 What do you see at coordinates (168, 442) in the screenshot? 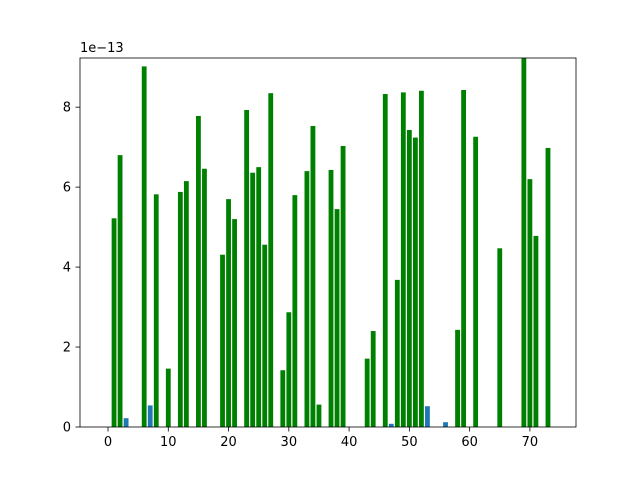
I see `x-tick-label: 10` at bounding box center [168, 442].